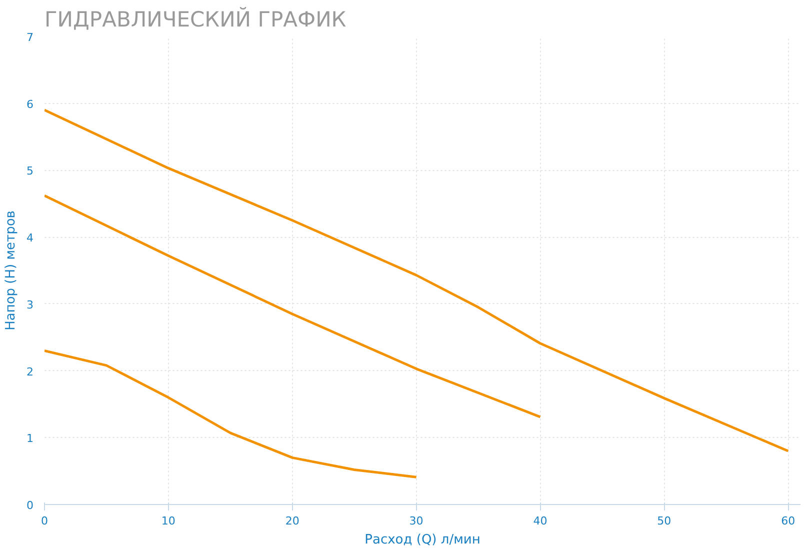 The height and width of the screenshot is (555, 810). I want to click on chart-title: ГИДРАВЛИЧЕСКИЙ ГРАФИК, so click(195, 19).